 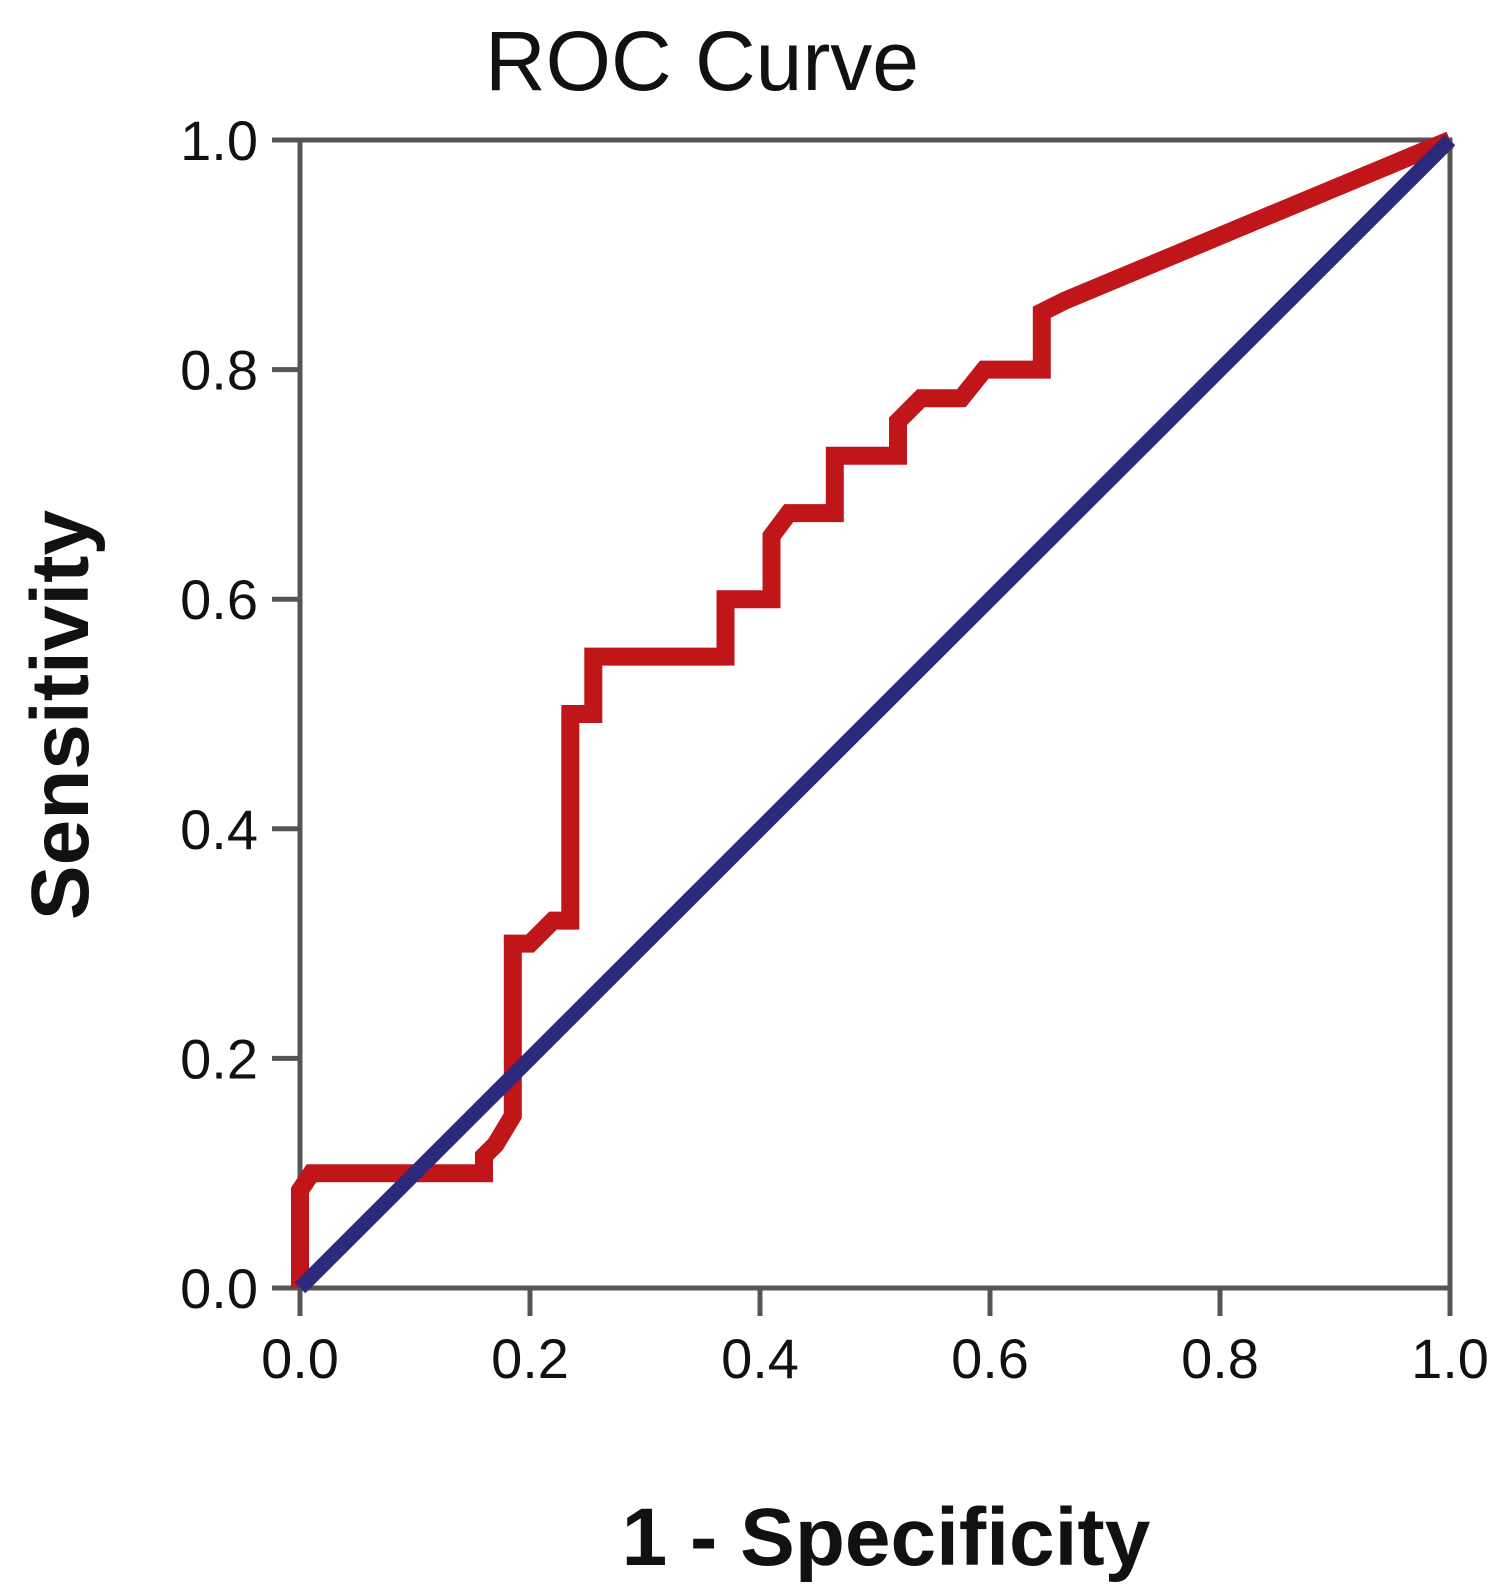 I want to click on x-tick-label: 0.6, so click(x=990, y=1358).